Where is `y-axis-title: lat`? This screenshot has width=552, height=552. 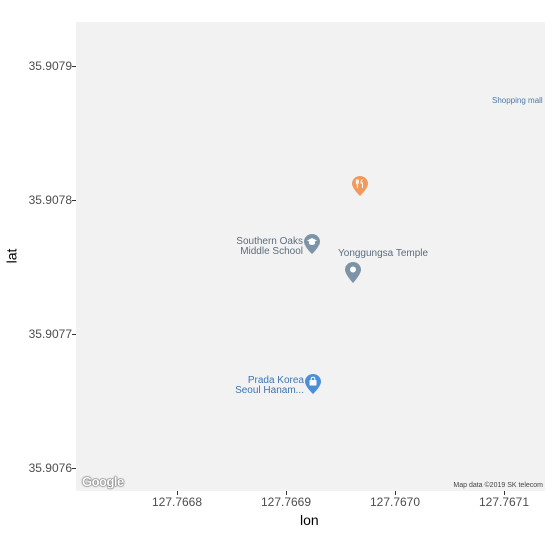 y-axis-title: lat is located at coordinates (11, 256).